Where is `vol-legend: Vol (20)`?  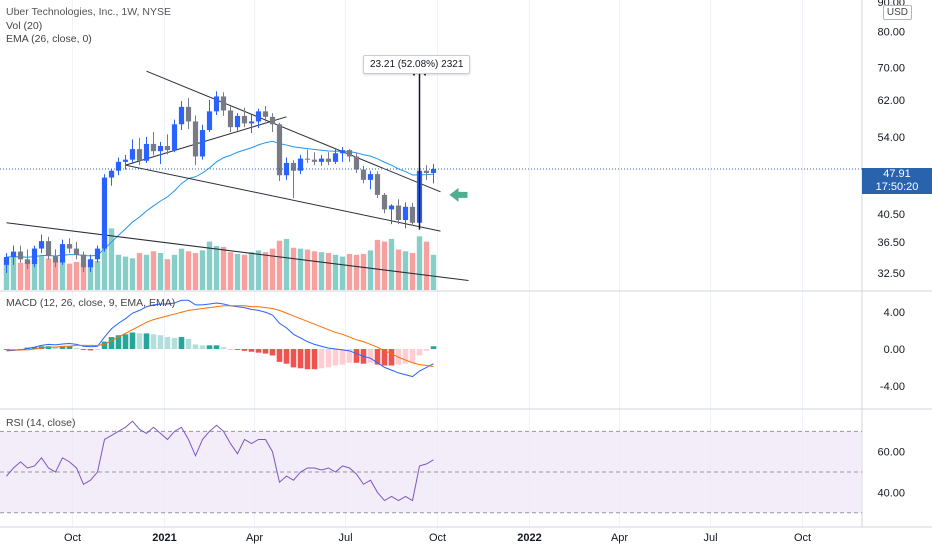 vol-legend: Vol (20) is located at coordinates (24, 26).